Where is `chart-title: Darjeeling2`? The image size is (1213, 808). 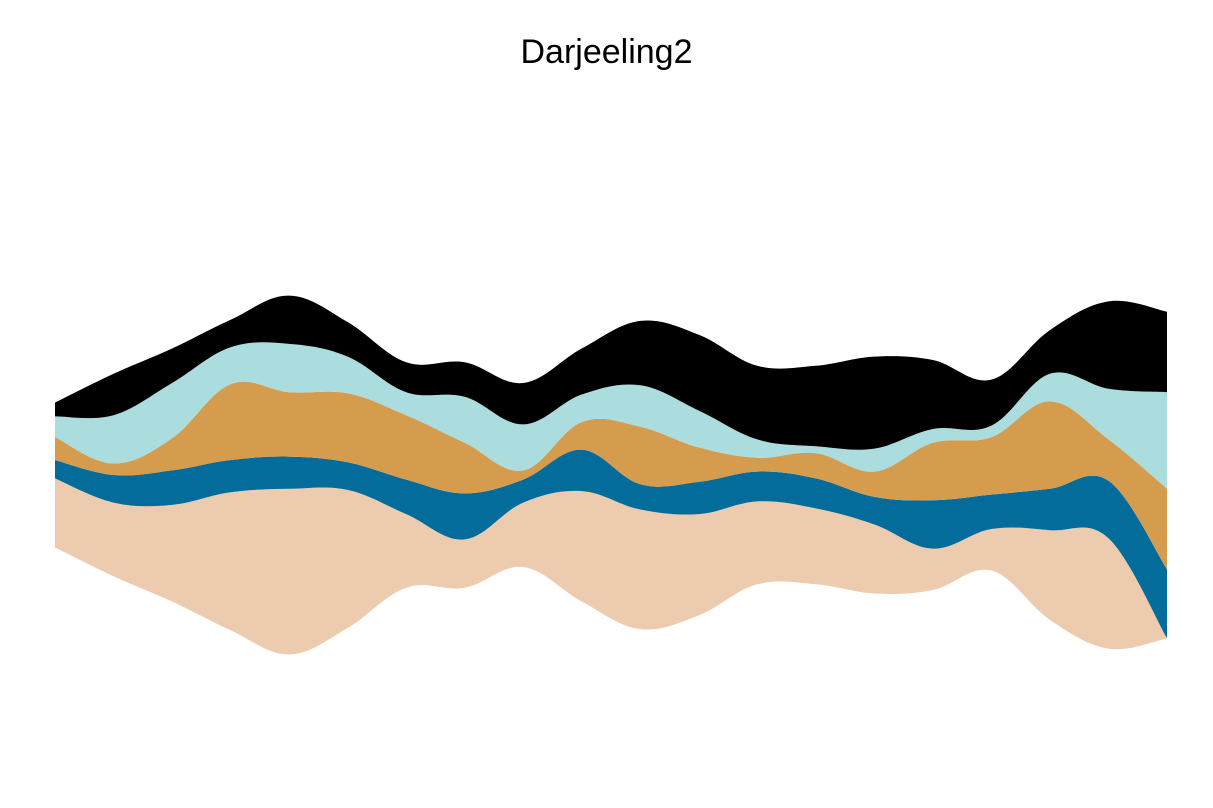
chart-title: Darjeeling2 is located at coordinates (606, 52).